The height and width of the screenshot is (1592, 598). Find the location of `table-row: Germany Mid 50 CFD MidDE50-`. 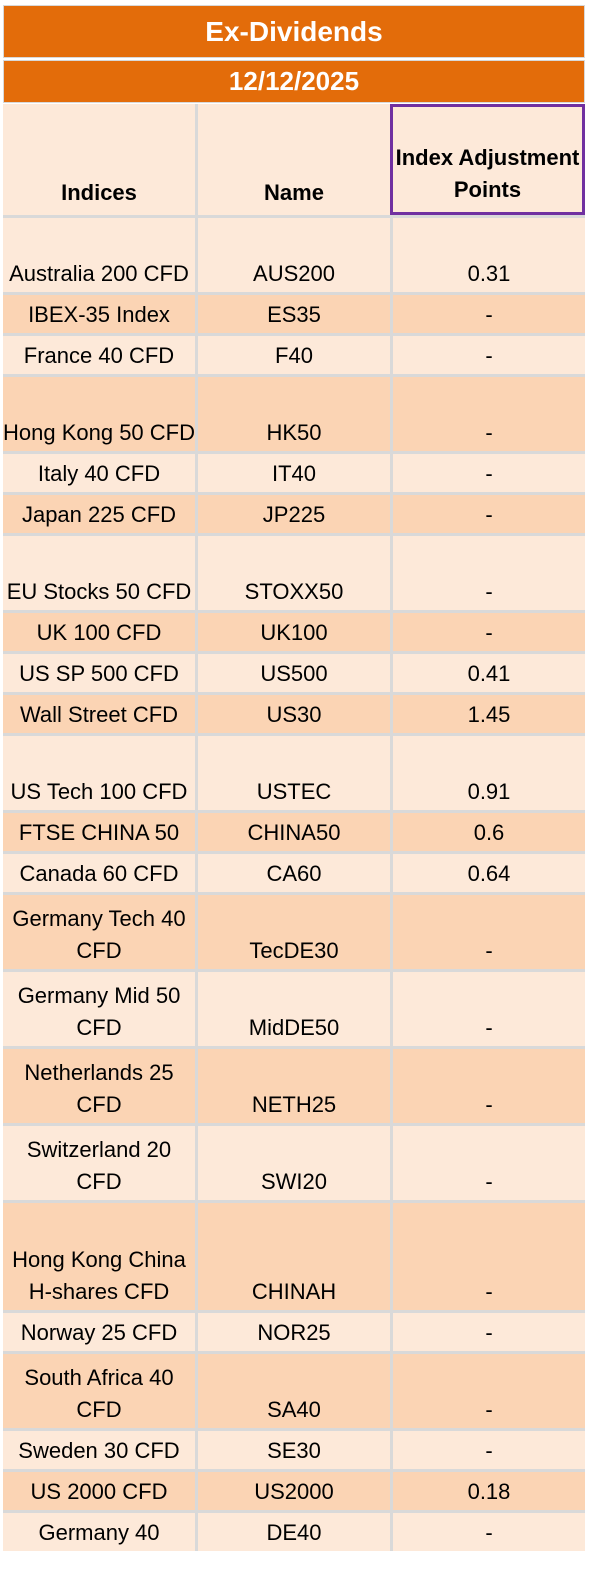

table-row: Germany Mid 50 CFD MidDE50- is located at coordinates (294, 1007).